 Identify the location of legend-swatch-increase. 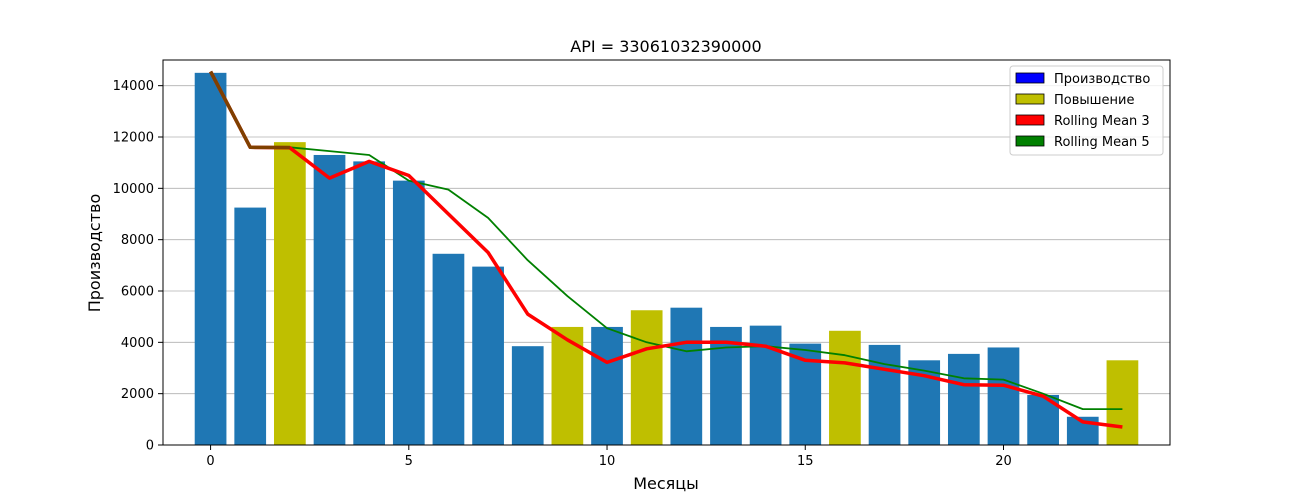
(1030, 99).